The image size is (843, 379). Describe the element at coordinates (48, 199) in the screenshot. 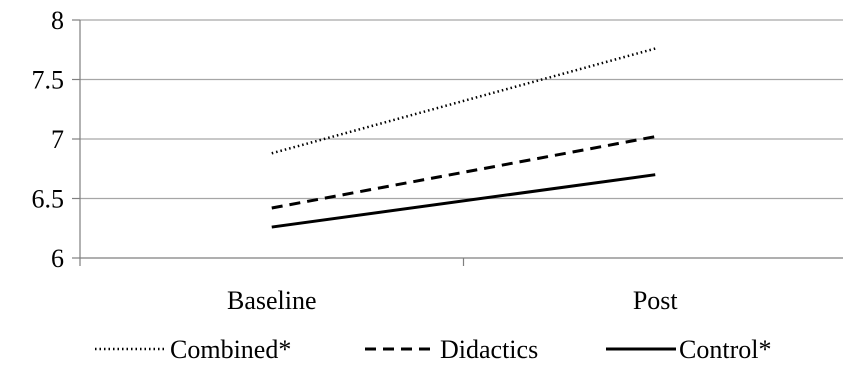

I see `y-tick-label: 6.5` at that location.